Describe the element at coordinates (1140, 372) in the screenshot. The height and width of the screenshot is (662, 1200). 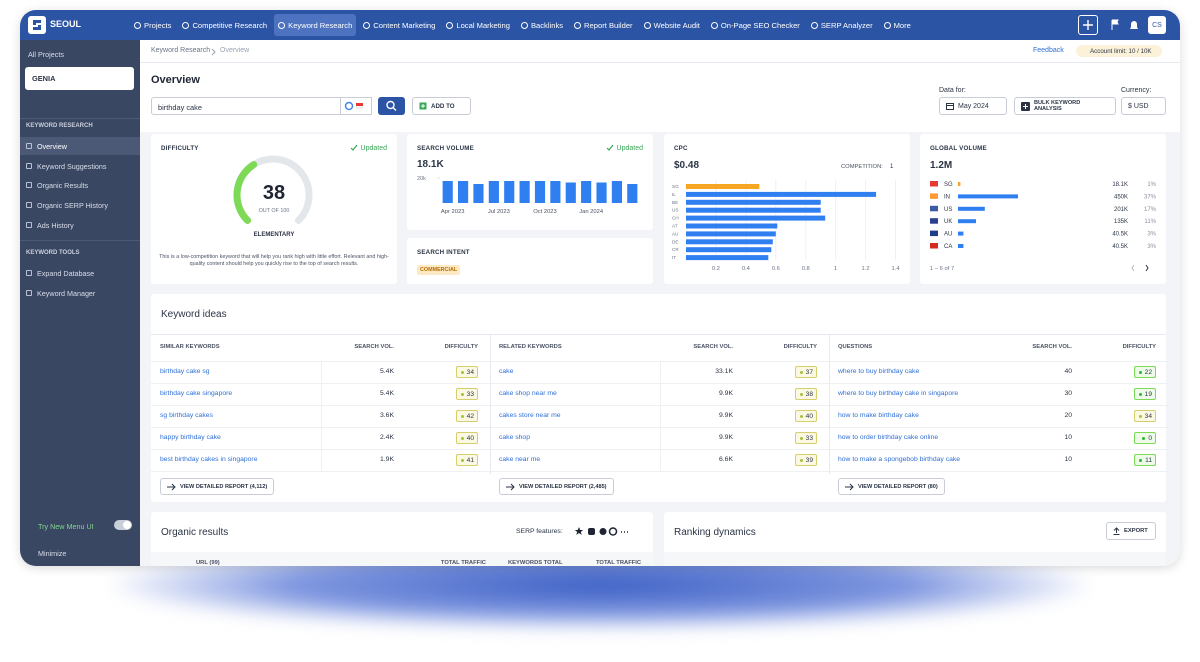
I see `badge-dot` at that location.